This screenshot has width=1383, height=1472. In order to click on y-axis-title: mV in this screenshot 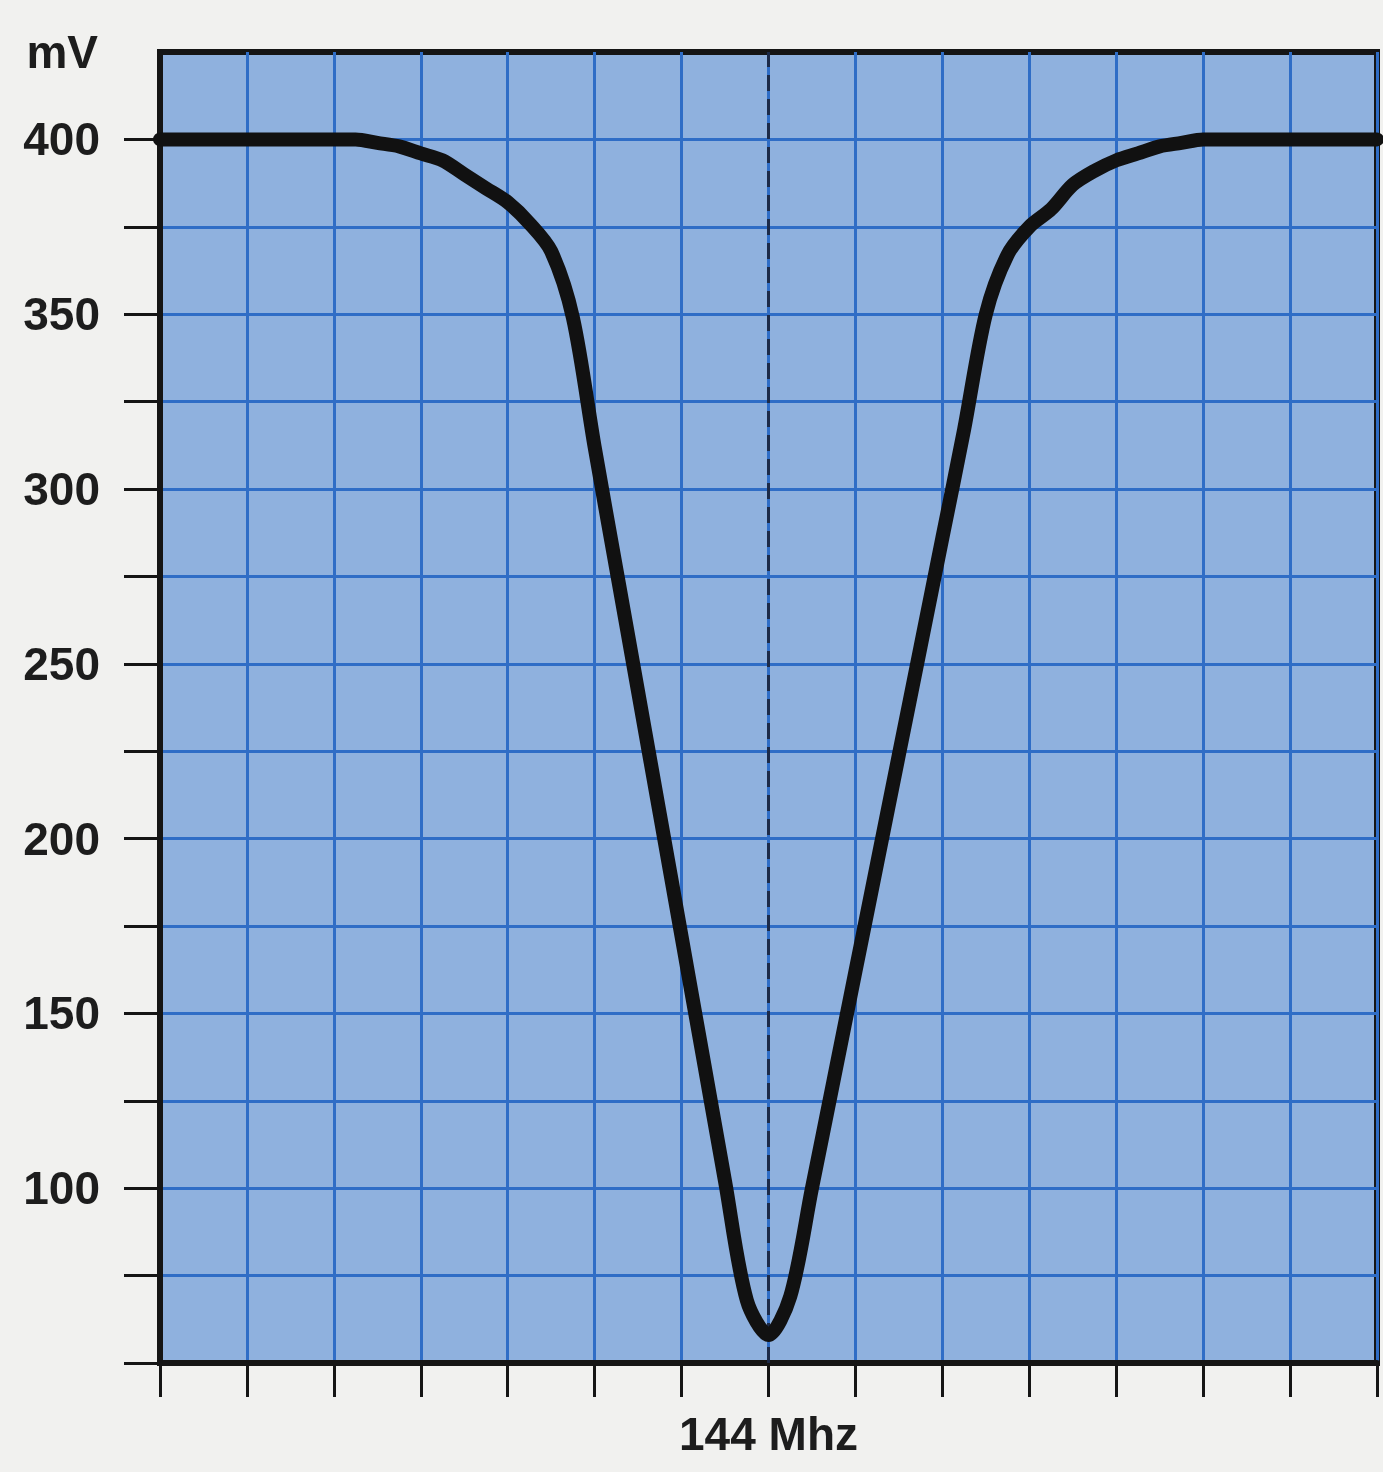, I will do `click(62, 52)`.